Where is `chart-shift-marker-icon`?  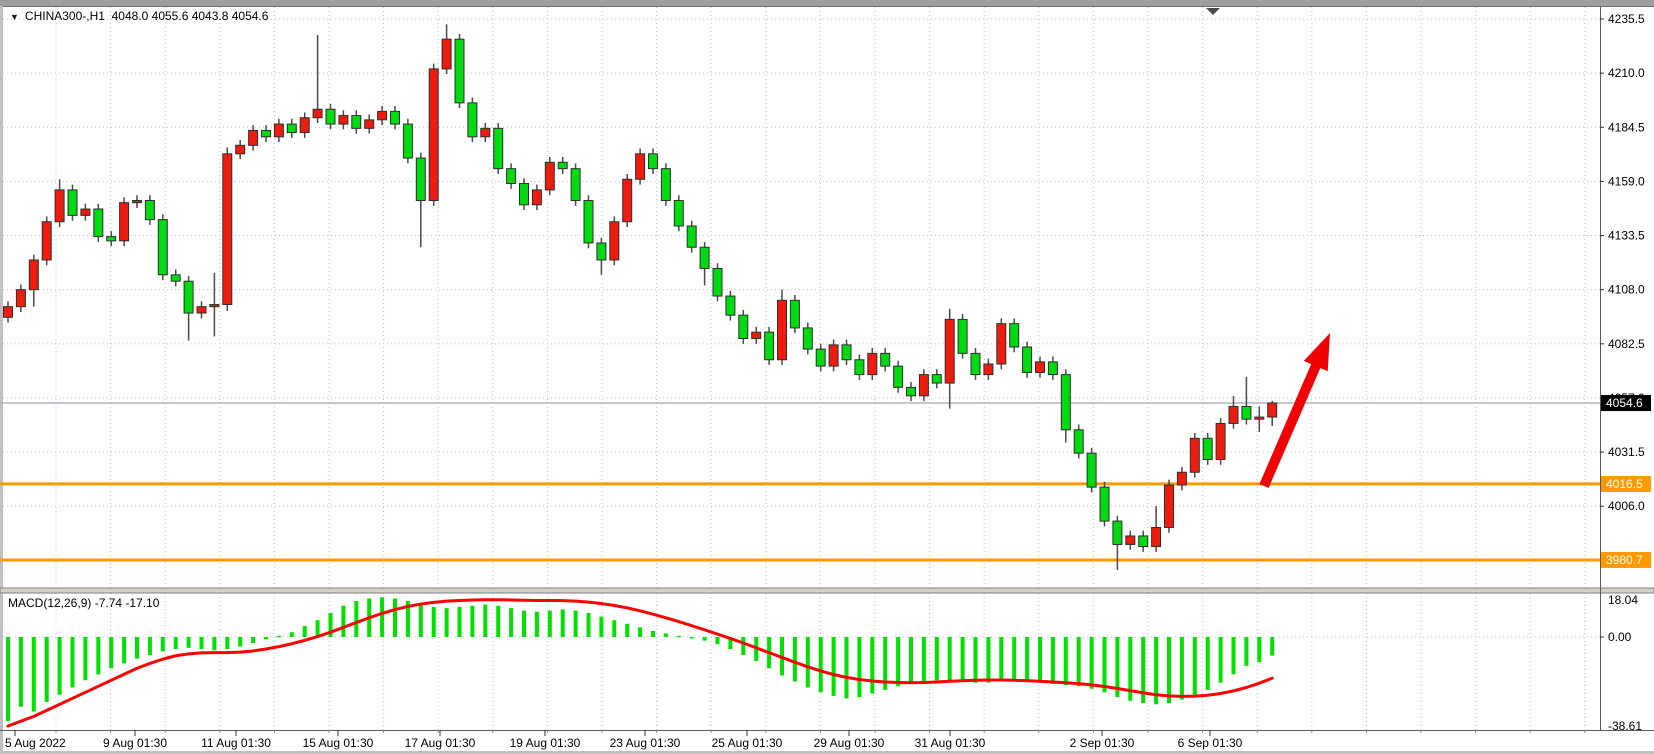 chart-shift-marker-icon is located at coordinates (1213, 11).